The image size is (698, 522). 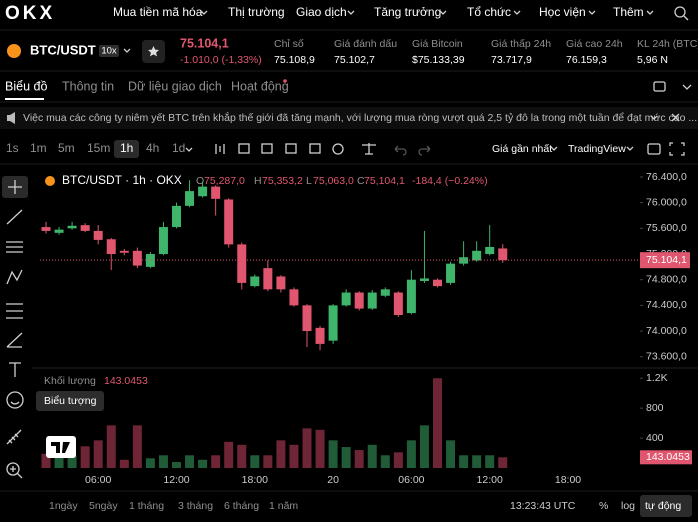 What do you see at coordinates (384, 181) in the screenshot?
I see `ohlc-value: 75,104,1` at bounding box center [384, 181].